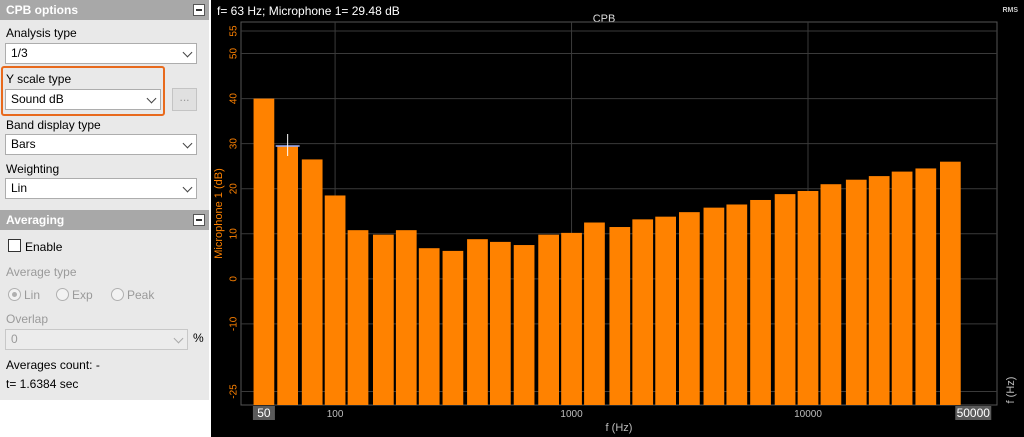 Image resolution: width=1024 pixels, height=437 pixels. Describe the element at coordinates (234, 54) in the screenshot. I see `y-tick-label: 50` at that location.